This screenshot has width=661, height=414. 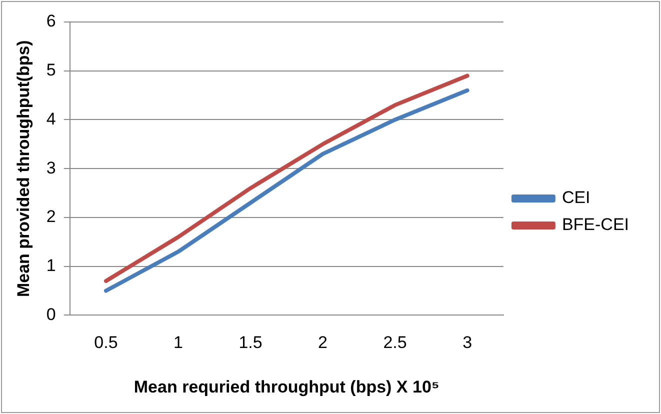 What do you see at coordinates (51, 314) in the screenshot?
I see `y-tick-label: 0` at bounding box center [51, 314].